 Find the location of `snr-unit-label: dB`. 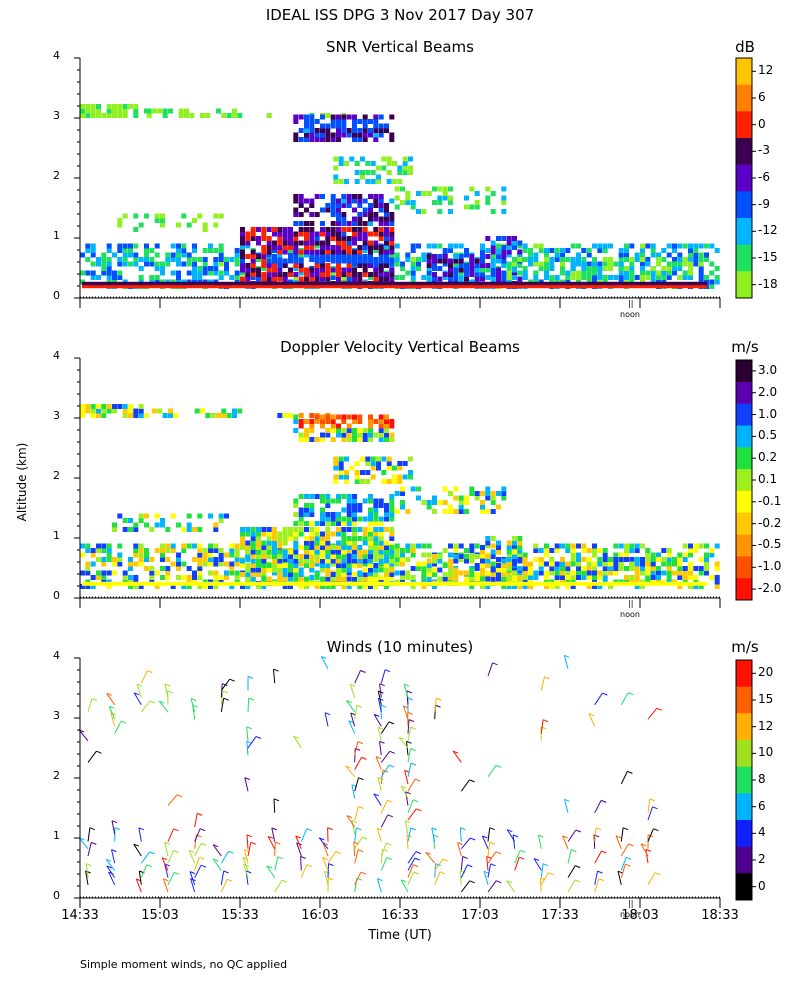

snr-unit-label: dB is located at coordinates (745, 47).